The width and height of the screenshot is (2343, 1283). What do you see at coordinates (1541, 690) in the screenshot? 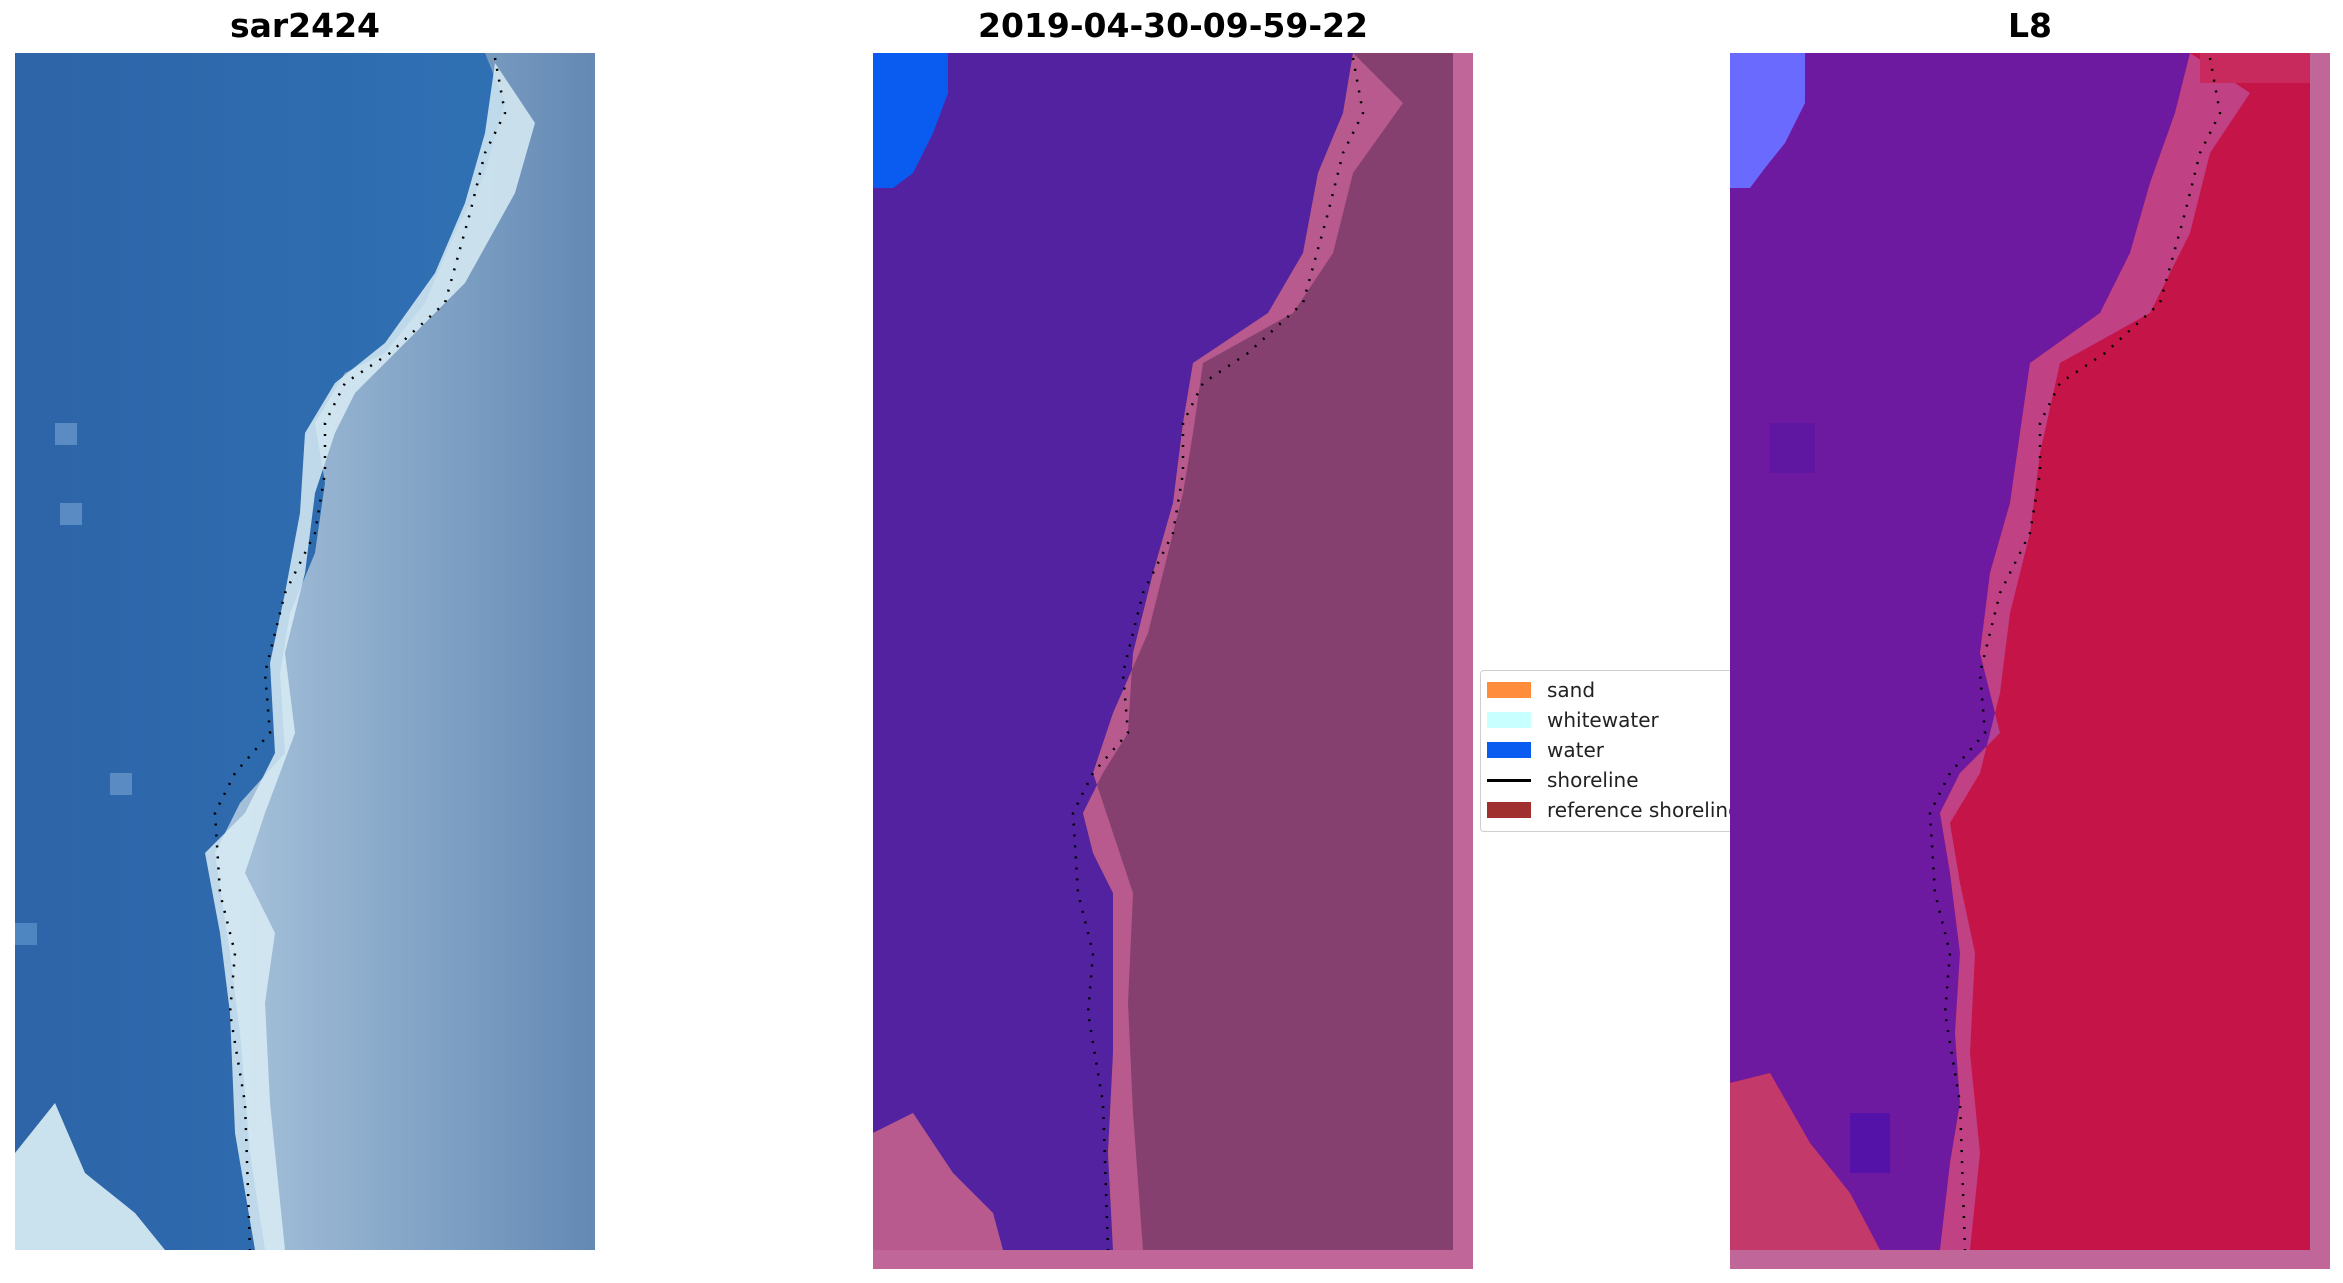
I see `legend-item-sand: sand` at bounding box center [1541, 690].